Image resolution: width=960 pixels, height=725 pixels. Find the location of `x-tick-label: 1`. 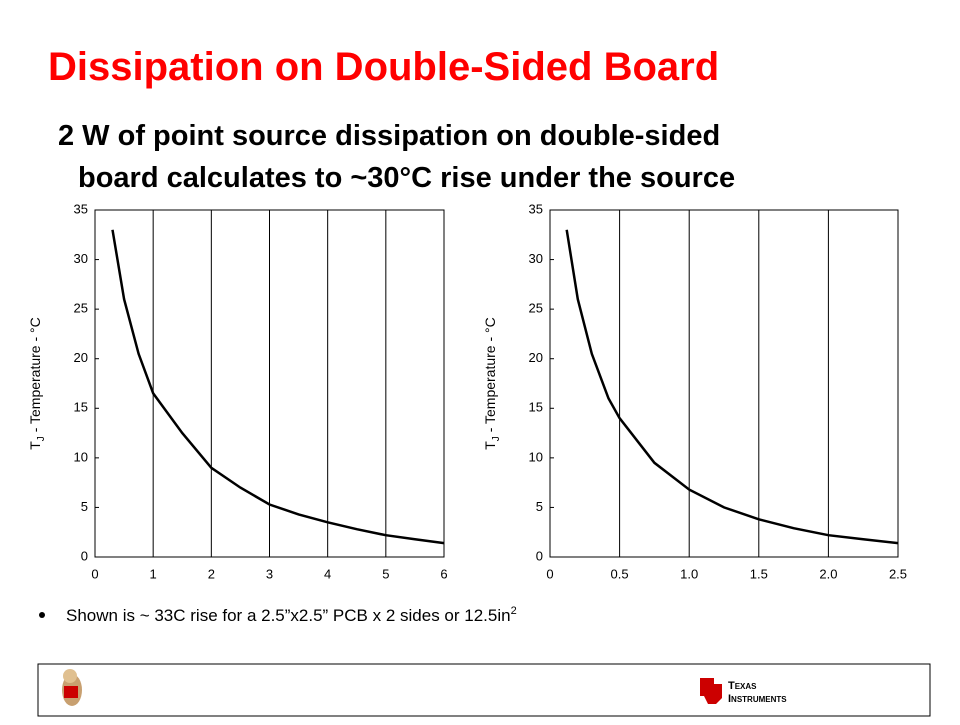

x-tick-label: 1 is located at coordinates (153, 573).